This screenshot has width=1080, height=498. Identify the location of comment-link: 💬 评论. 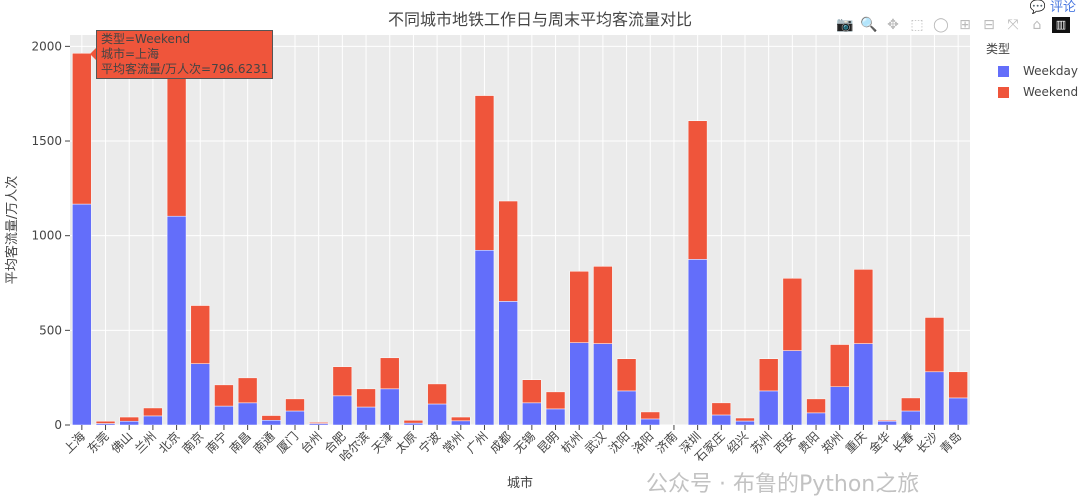
(1052, 7).